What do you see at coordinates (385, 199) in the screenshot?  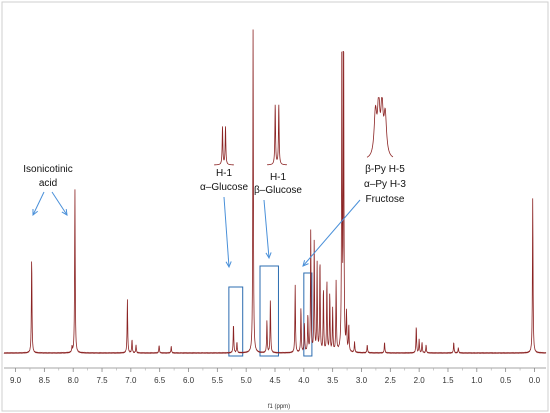 I see `label-fructose-line3: Fructose` at bounding box center [385, 199].